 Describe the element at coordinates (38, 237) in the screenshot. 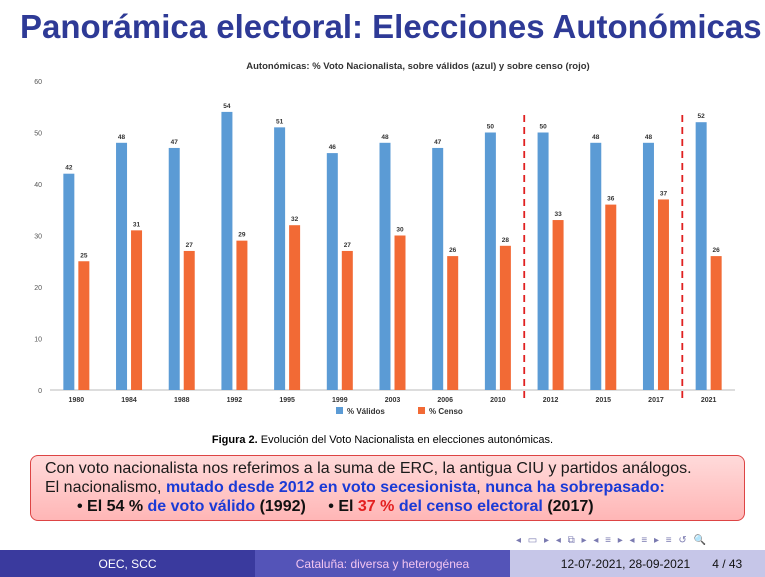

I see `y-tick-label: 30` at that location.